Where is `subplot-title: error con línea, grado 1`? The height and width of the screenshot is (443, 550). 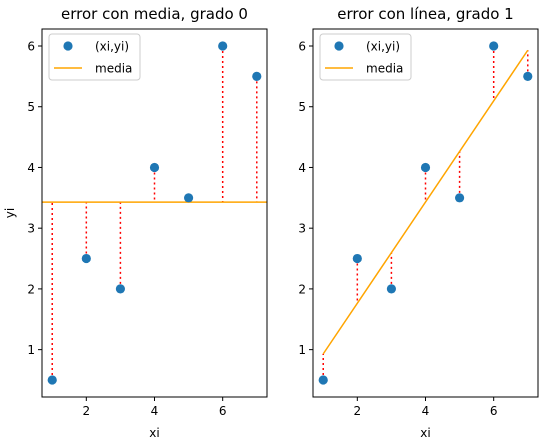 subplot-title: error con línea, grado 1 is located at coordinates (425, 14).